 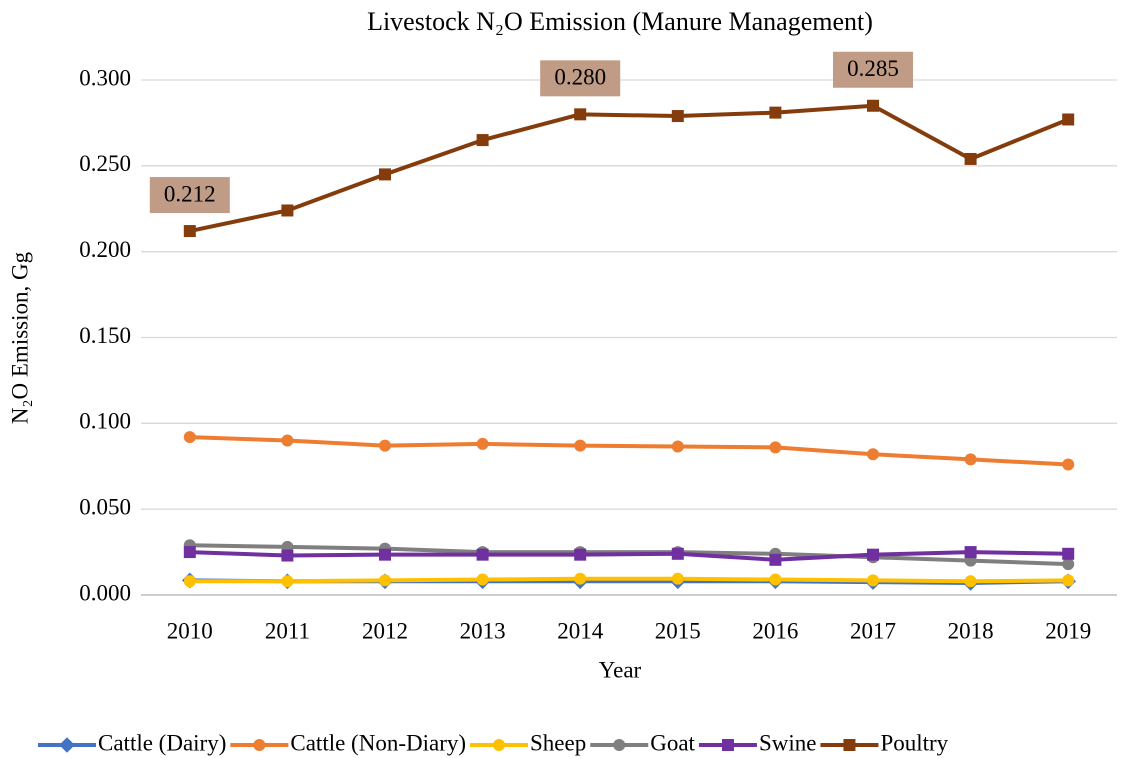 I want to click on y-tick-label: 0.250, so click(x=105, y=163).